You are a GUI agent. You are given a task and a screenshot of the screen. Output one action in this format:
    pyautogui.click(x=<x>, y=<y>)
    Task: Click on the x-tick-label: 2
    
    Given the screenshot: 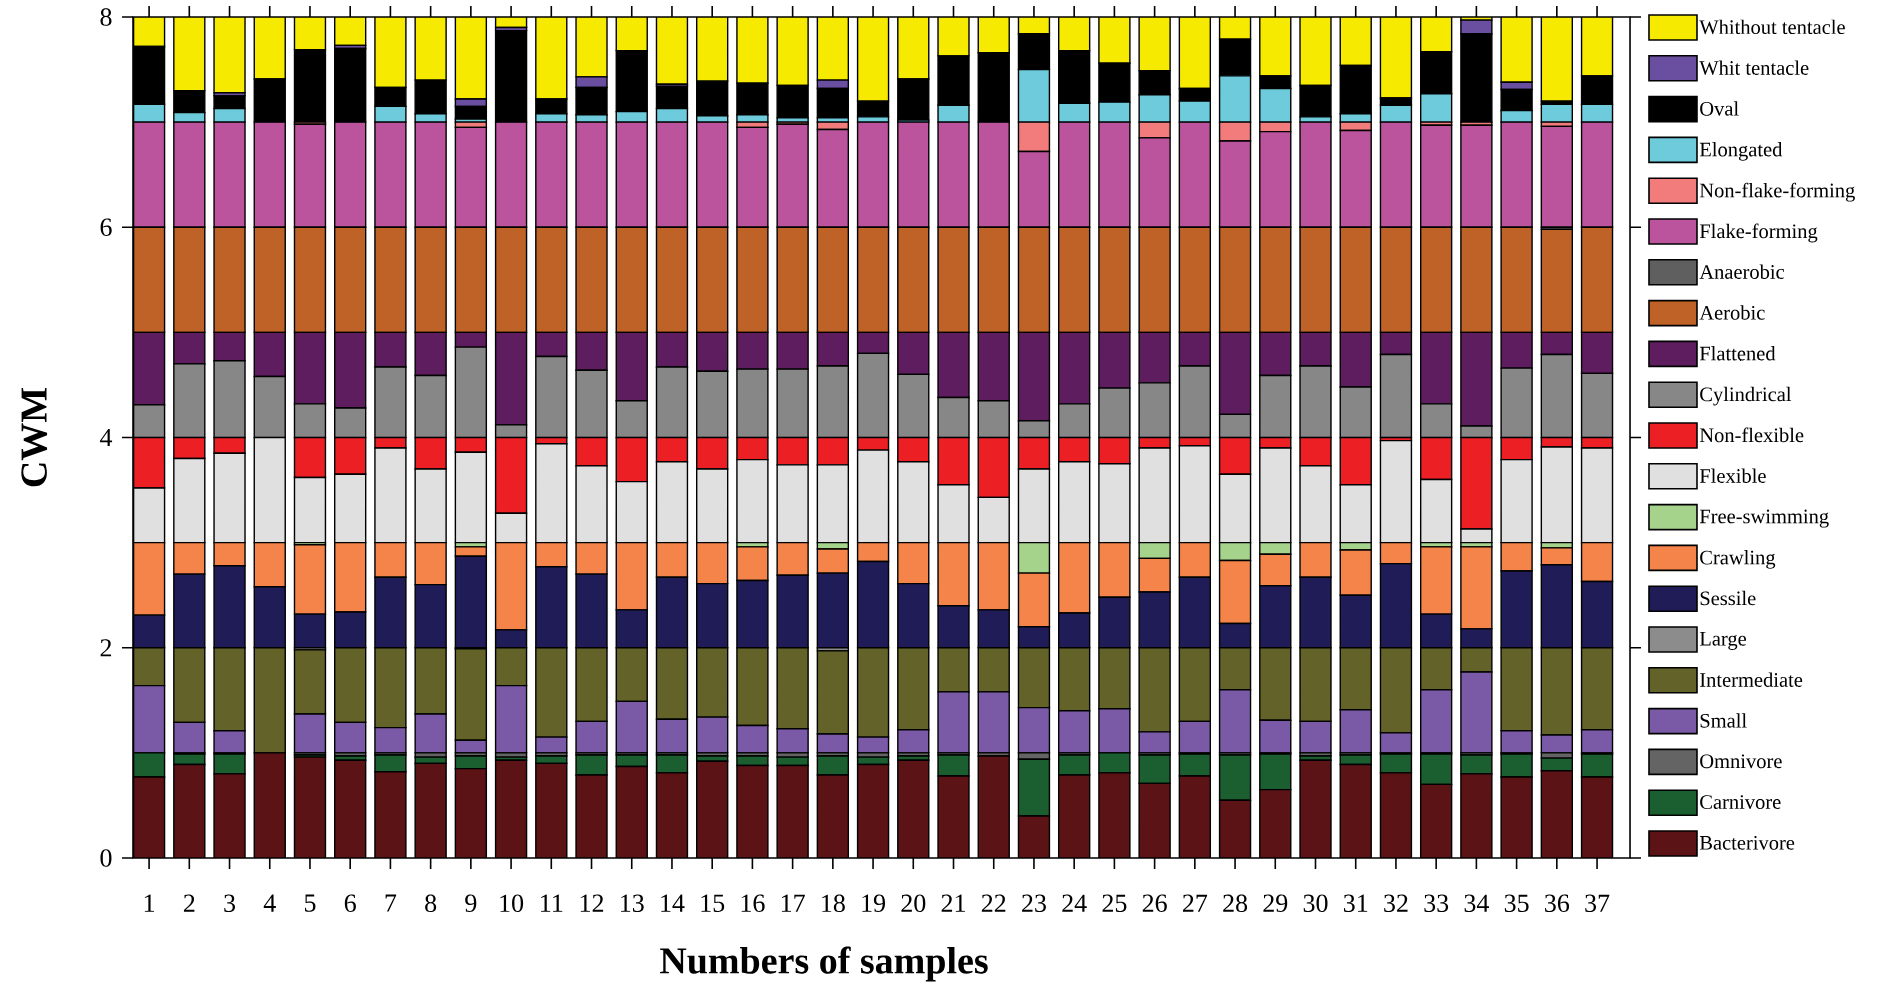 What is the action you would take?
    pyautogui.click(x=189, y=903)
    